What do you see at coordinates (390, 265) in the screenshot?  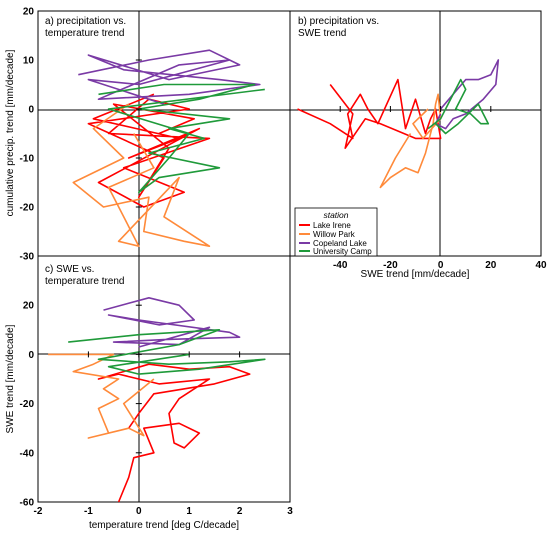 I see `panel-b-xtick-label: -20` at bounding box center [390, 265].